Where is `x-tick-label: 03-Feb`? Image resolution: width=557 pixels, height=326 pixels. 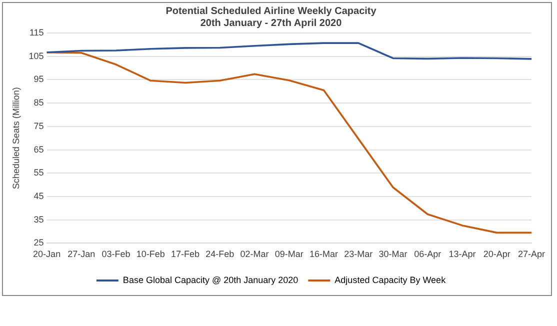
x-tick-label: 03-Feb is located at coordinates (116, 254).